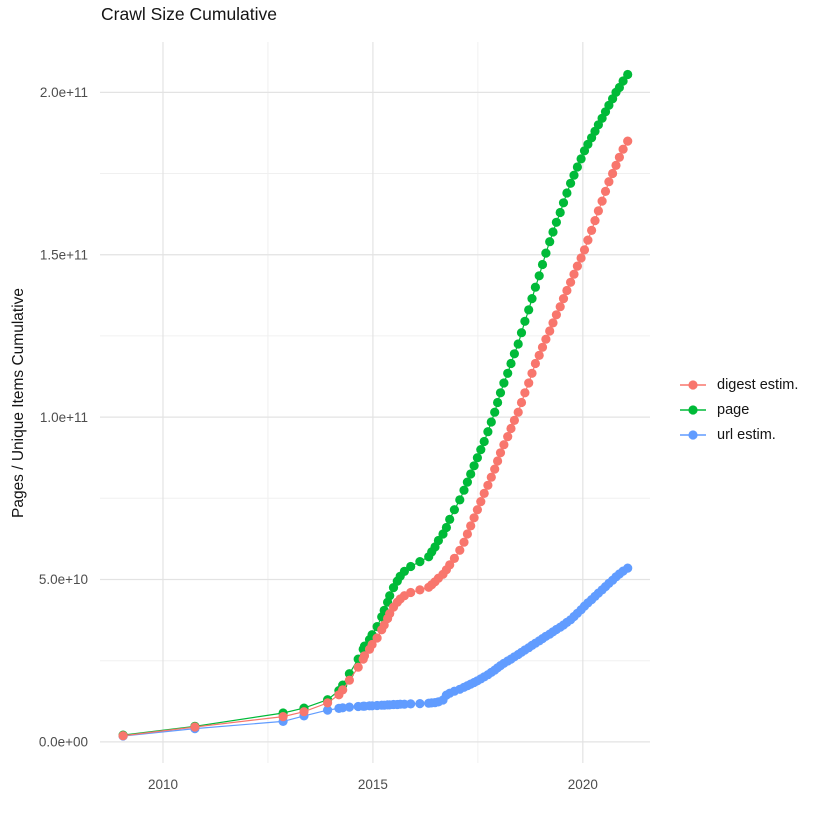  What do you see at coordinates (758, 385) in the screenshot?
I see `legend-label-digest: digest estim.` at bounding box center [758, 385].